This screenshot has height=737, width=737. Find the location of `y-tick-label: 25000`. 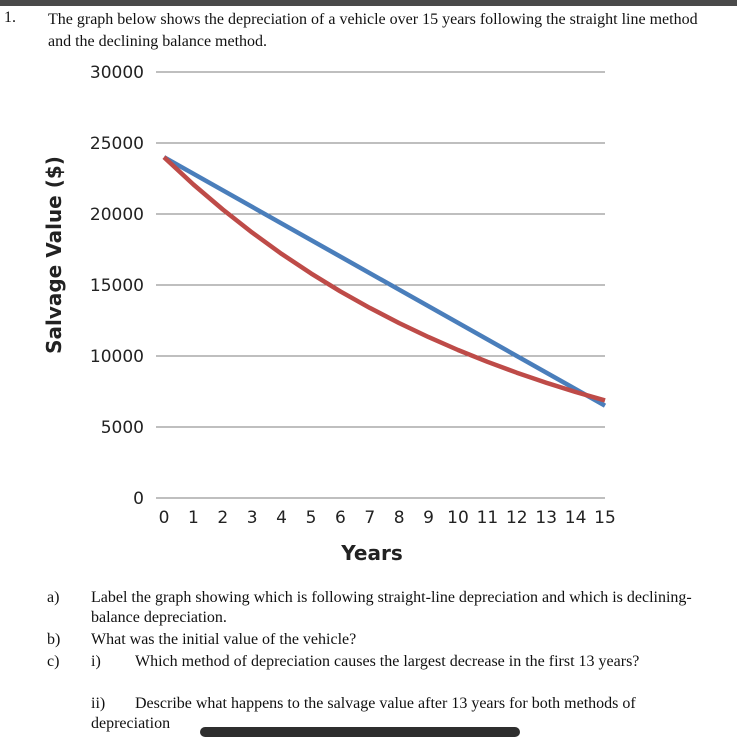

y-tick-label: 25000 is located at coordinates (117, 144).